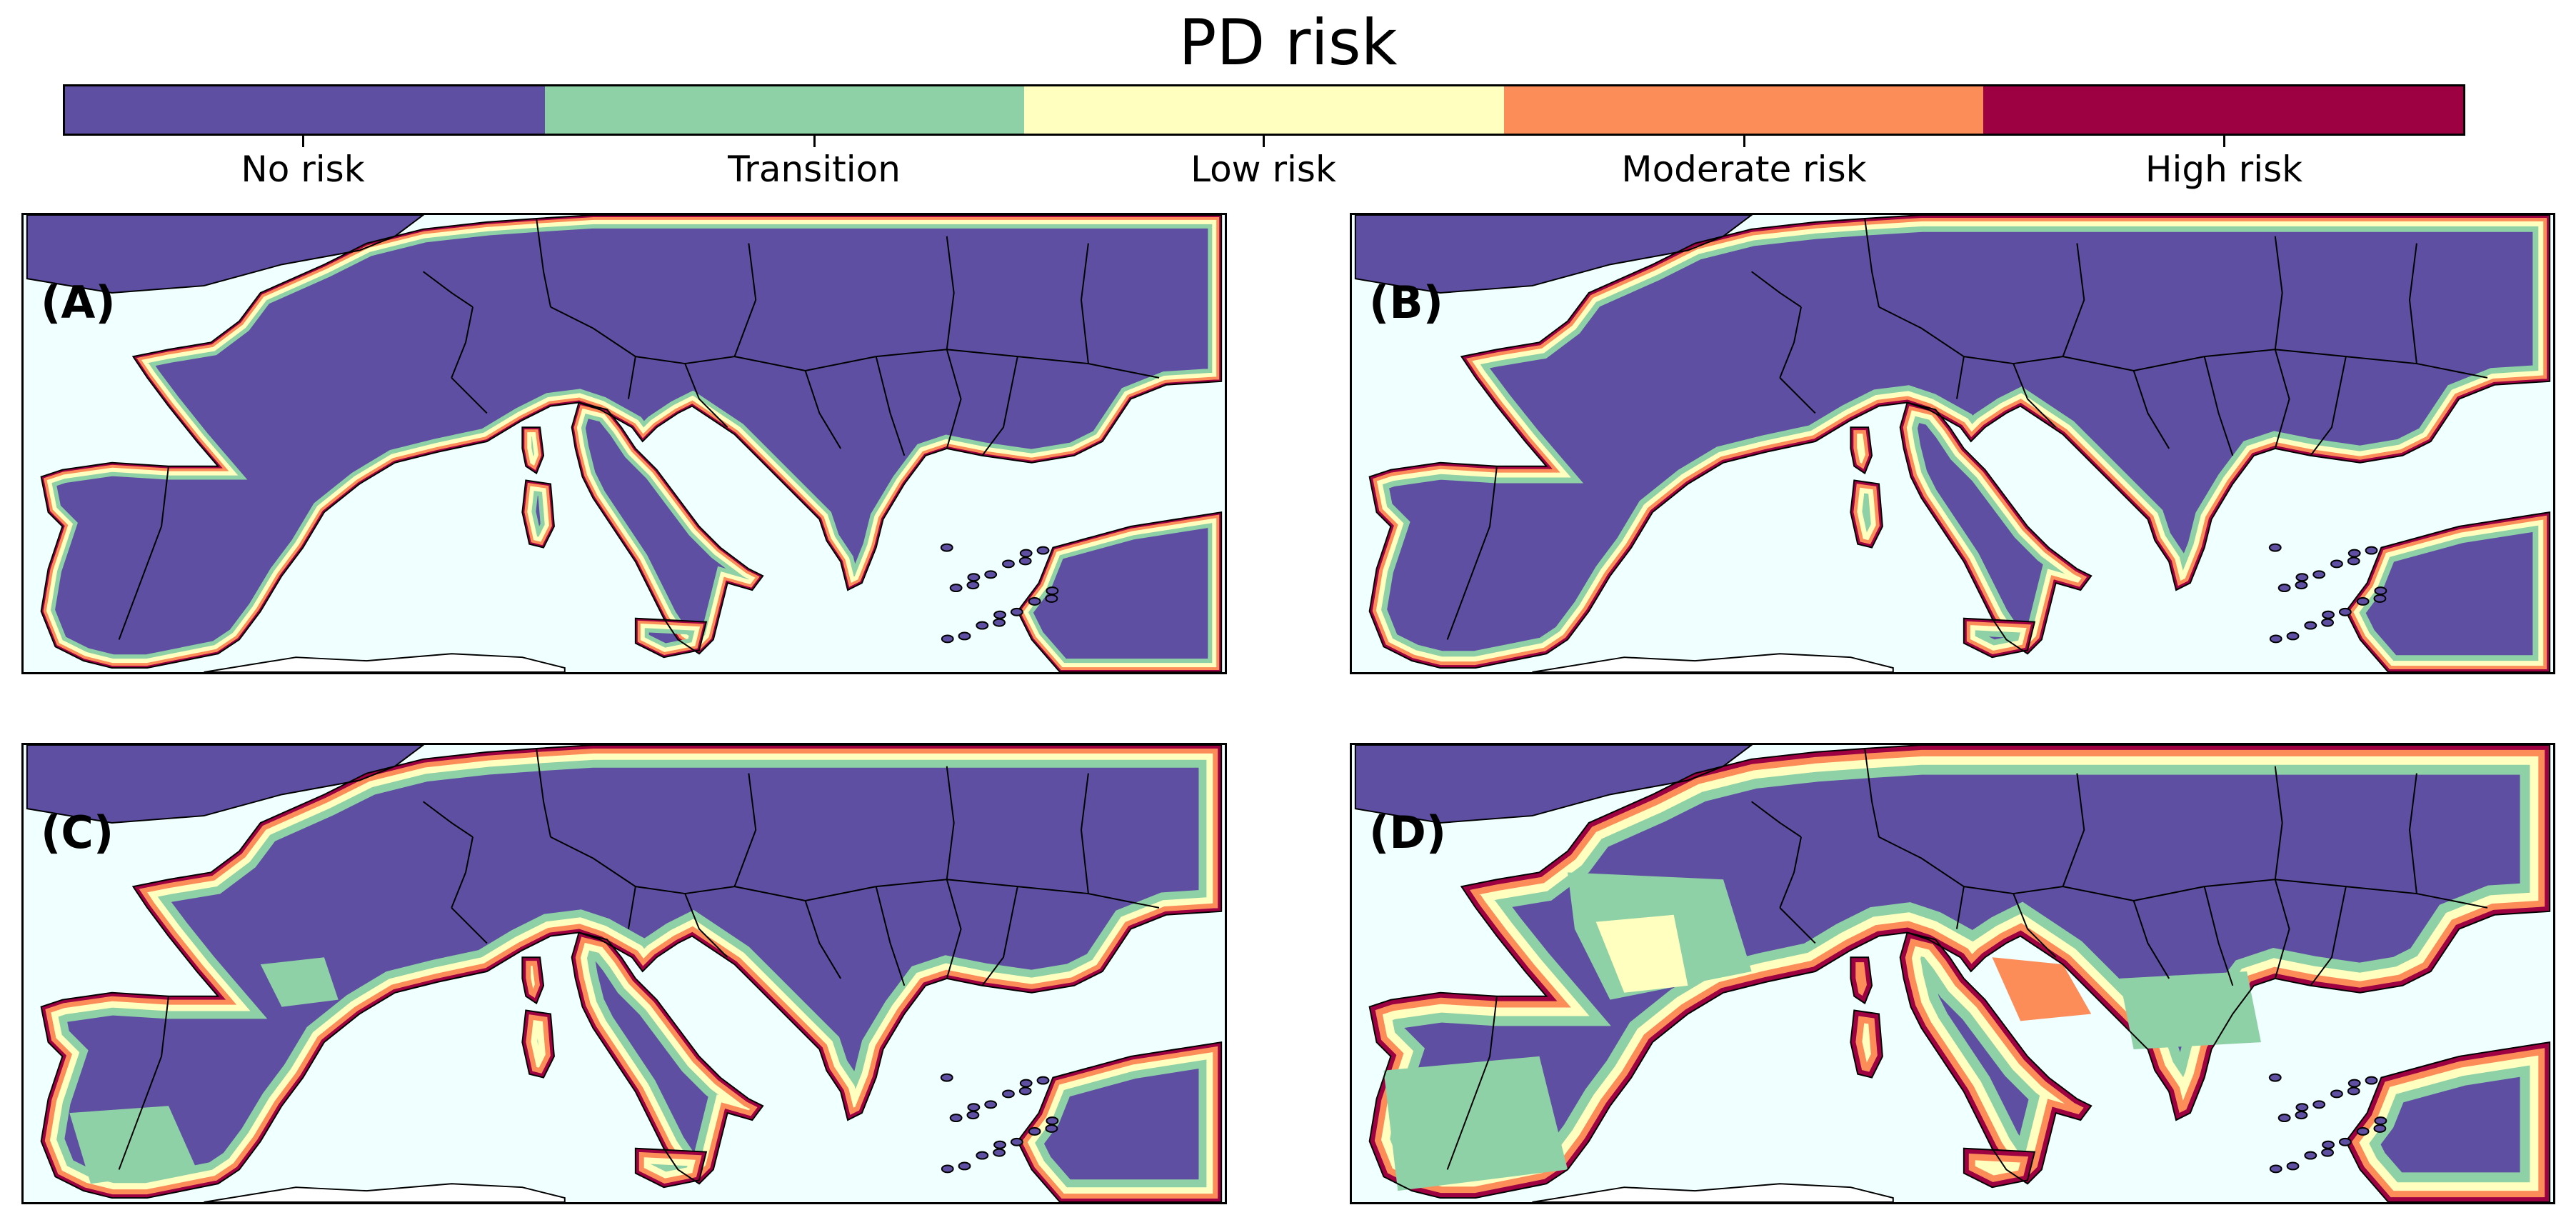 This screenshot has width=2576, height=1225. Describe the element at coordinates (1744, 110) in the screenshot. I see `colorbar-segment-moderate-risk` at that location.